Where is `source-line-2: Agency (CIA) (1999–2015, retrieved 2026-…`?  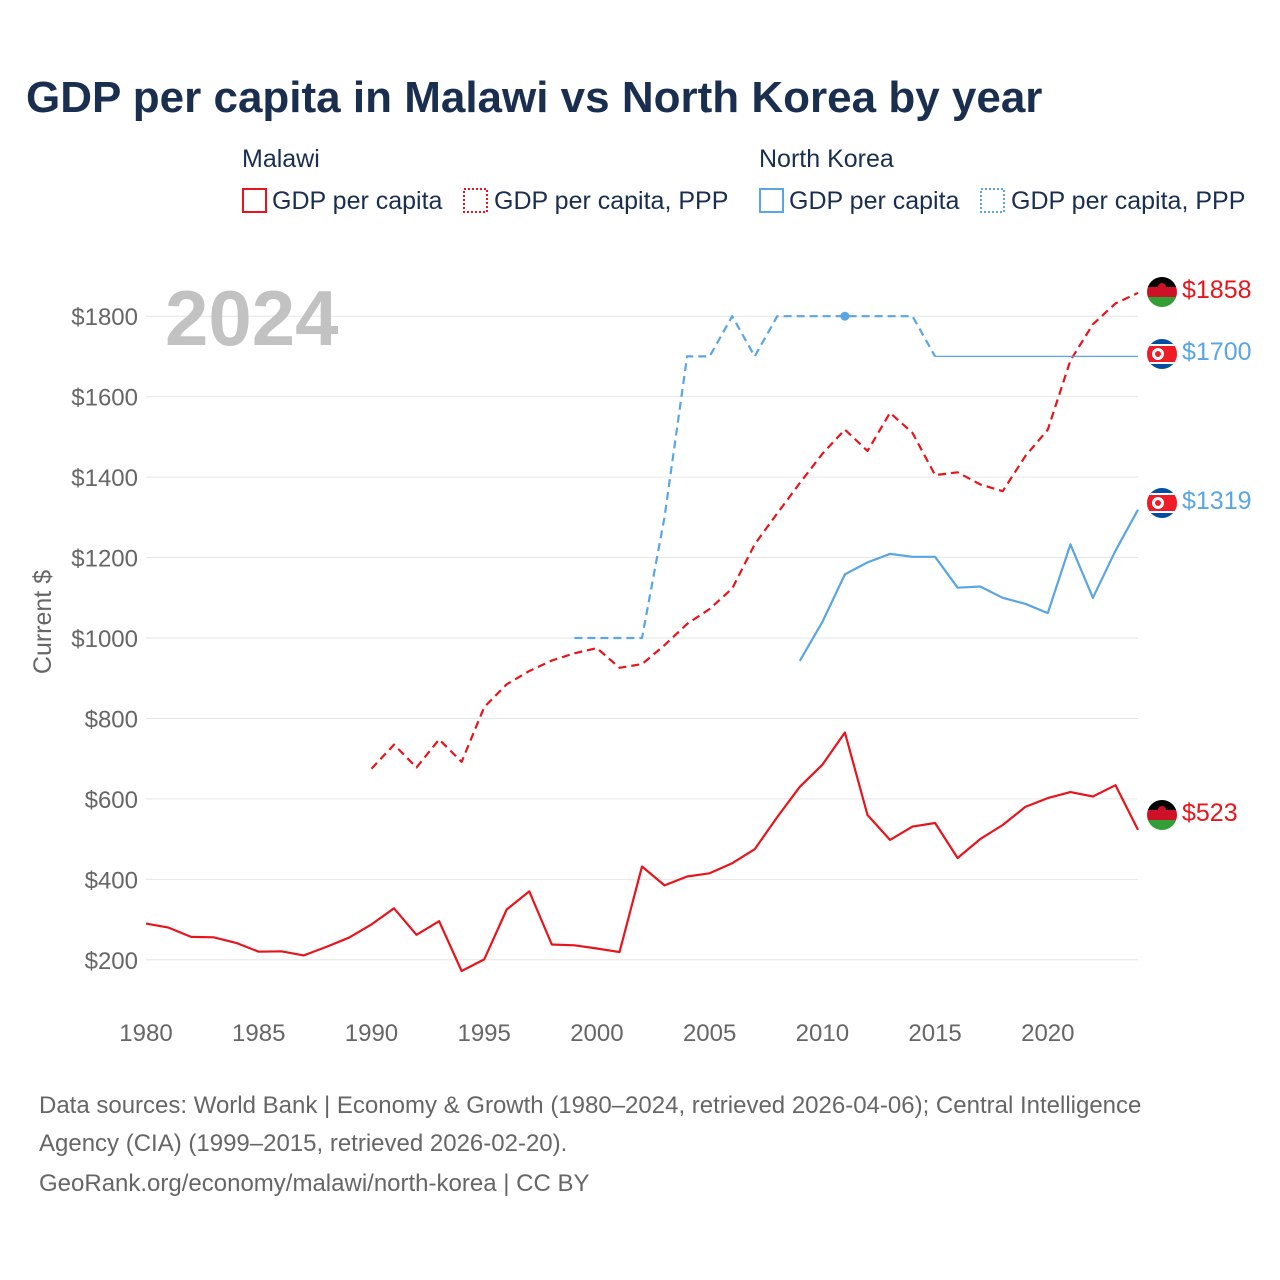
source-line-2: Agency (CIA) (1999–2015, retrieved 2026-… is located at coordinates (303, 1143).